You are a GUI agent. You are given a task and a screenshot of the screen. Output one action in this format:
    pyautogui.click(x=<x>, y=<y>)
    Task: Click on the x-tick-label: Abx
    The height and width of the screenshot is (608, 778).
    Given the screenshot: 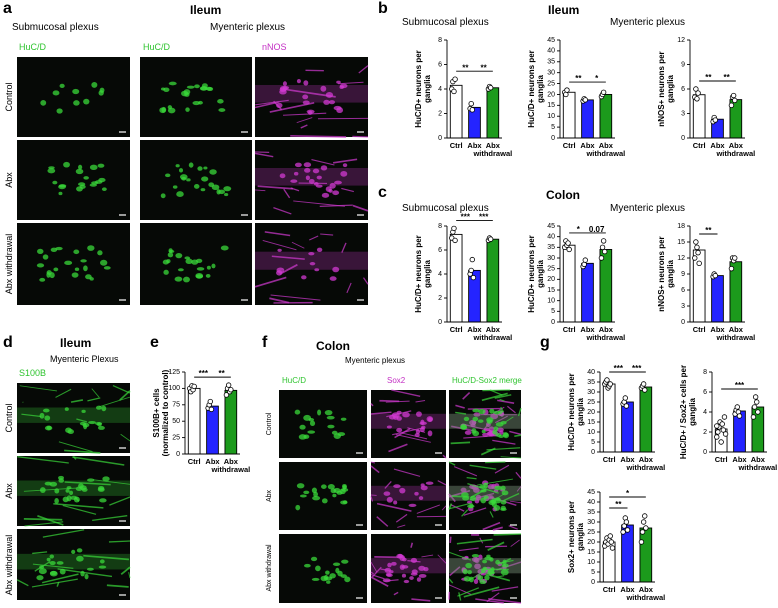 What is the action you would take?
    pyautogui.click(x=212, y=461)
    